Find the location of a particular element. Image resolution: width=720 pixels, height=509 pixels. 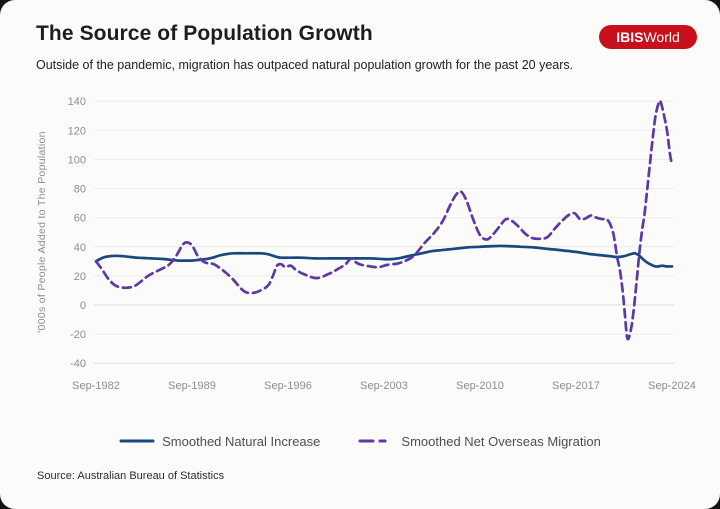

y-tick-label: 140 is located at coordinates (77, 102).